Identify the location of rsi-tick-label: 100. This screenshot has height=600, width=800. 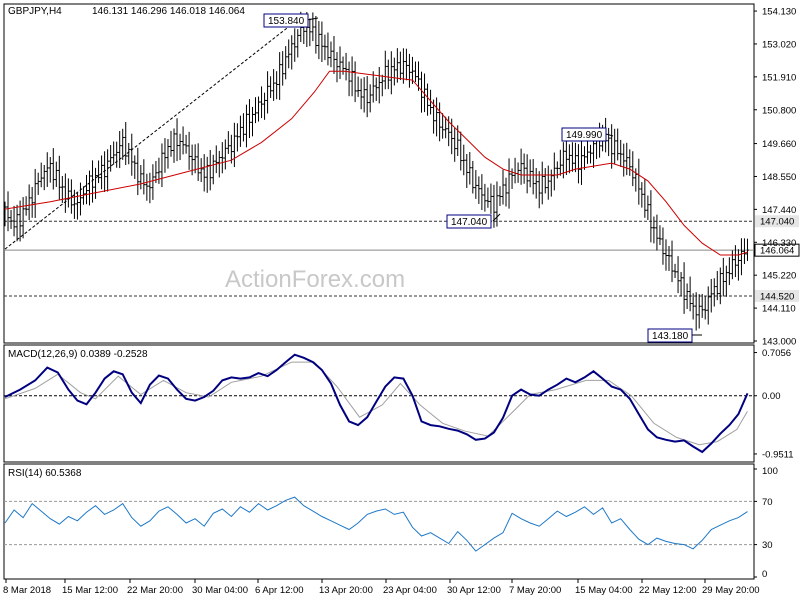
(770, 471).